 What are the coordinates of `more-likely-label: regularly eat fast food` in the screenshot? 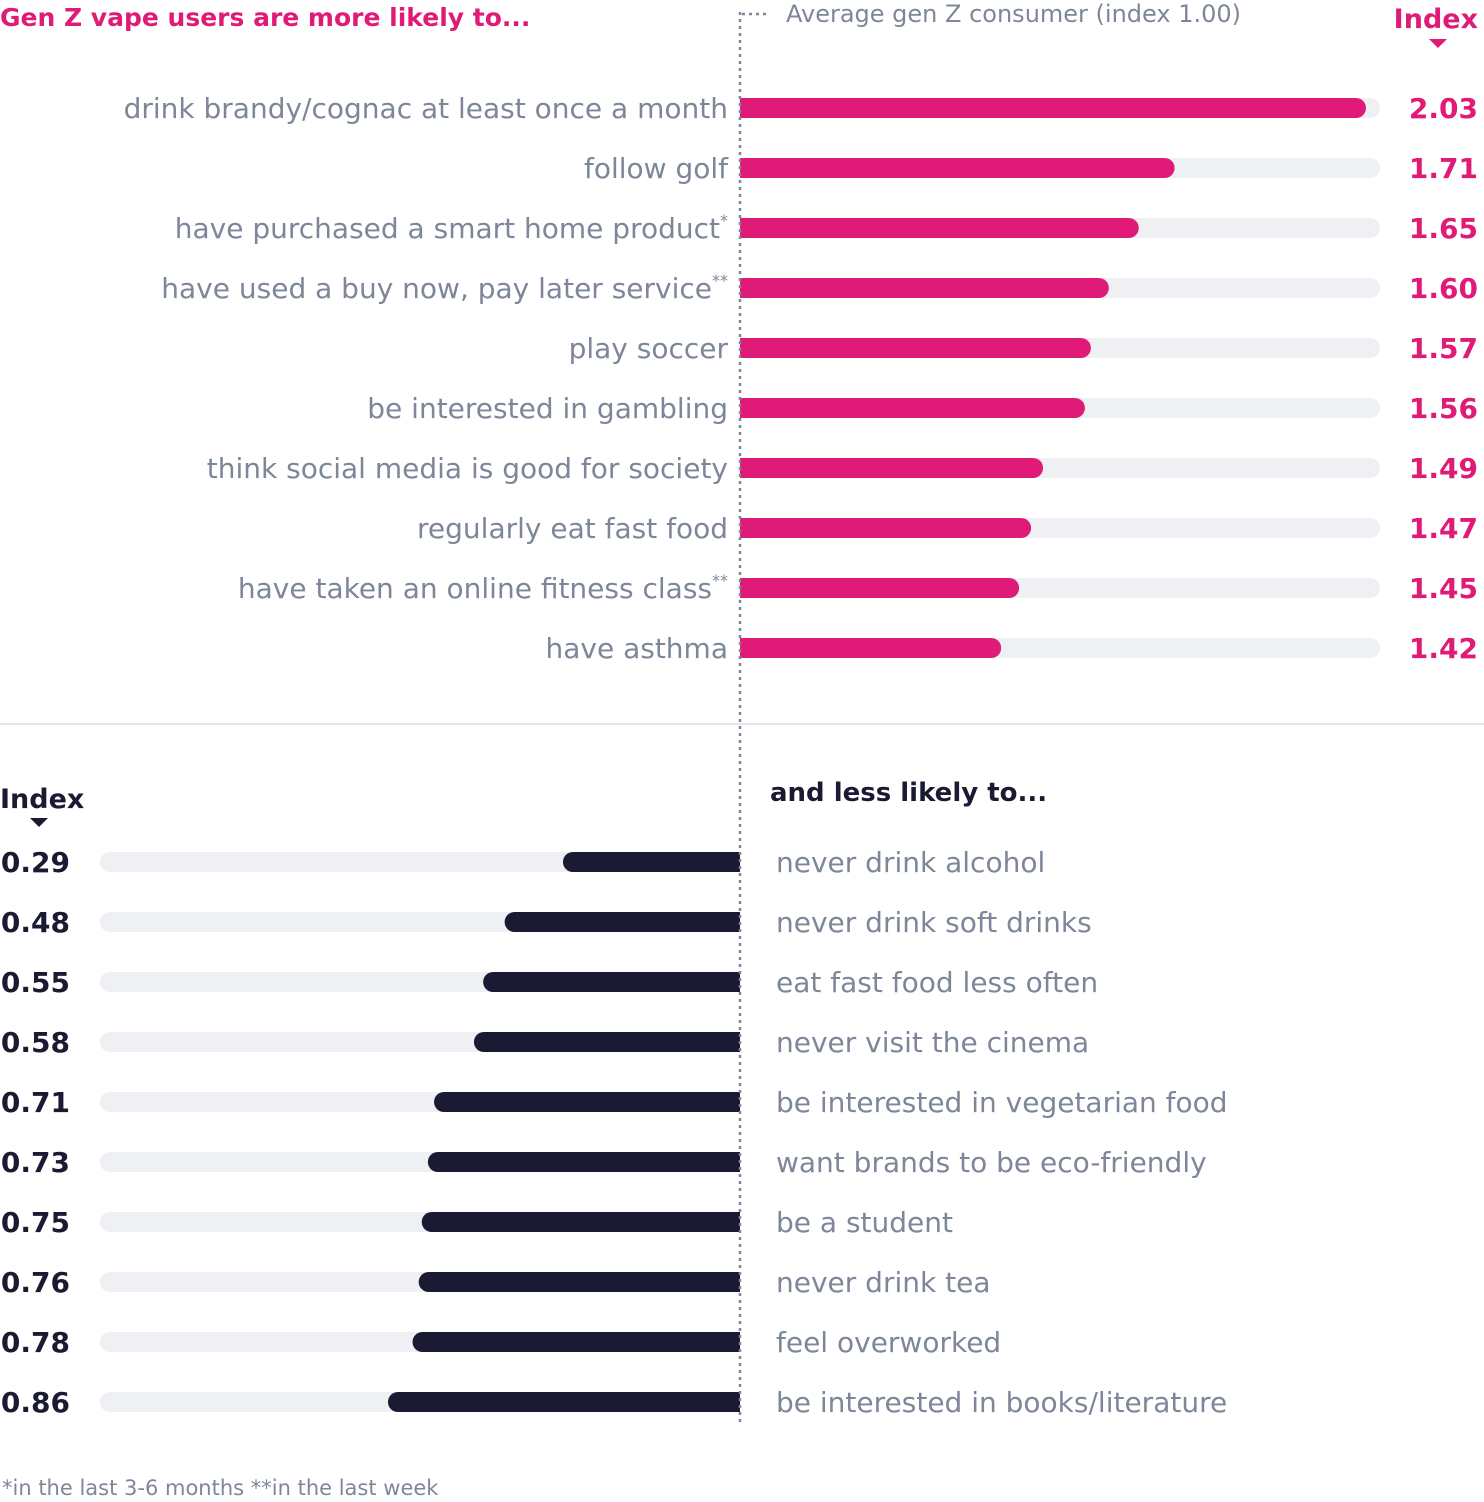 It's located at (572, 528).